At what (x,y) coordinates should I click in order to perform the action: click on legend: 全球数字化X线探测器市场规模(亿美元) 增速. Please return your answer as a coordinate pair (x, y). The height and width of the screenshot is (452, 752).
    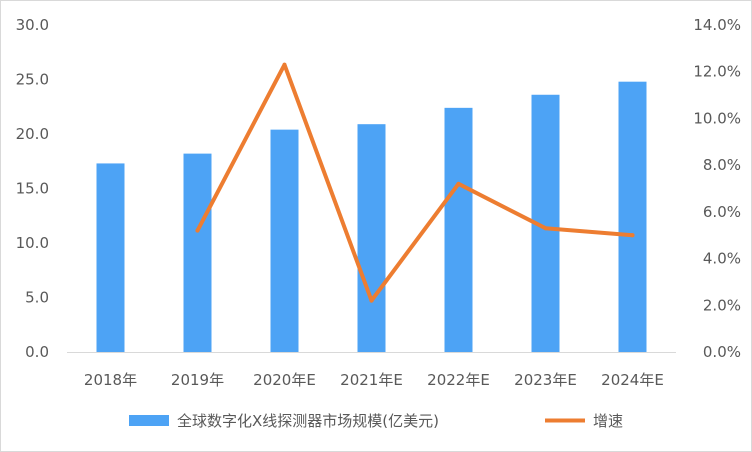
    Looking at the image, I should click on (376, 421).